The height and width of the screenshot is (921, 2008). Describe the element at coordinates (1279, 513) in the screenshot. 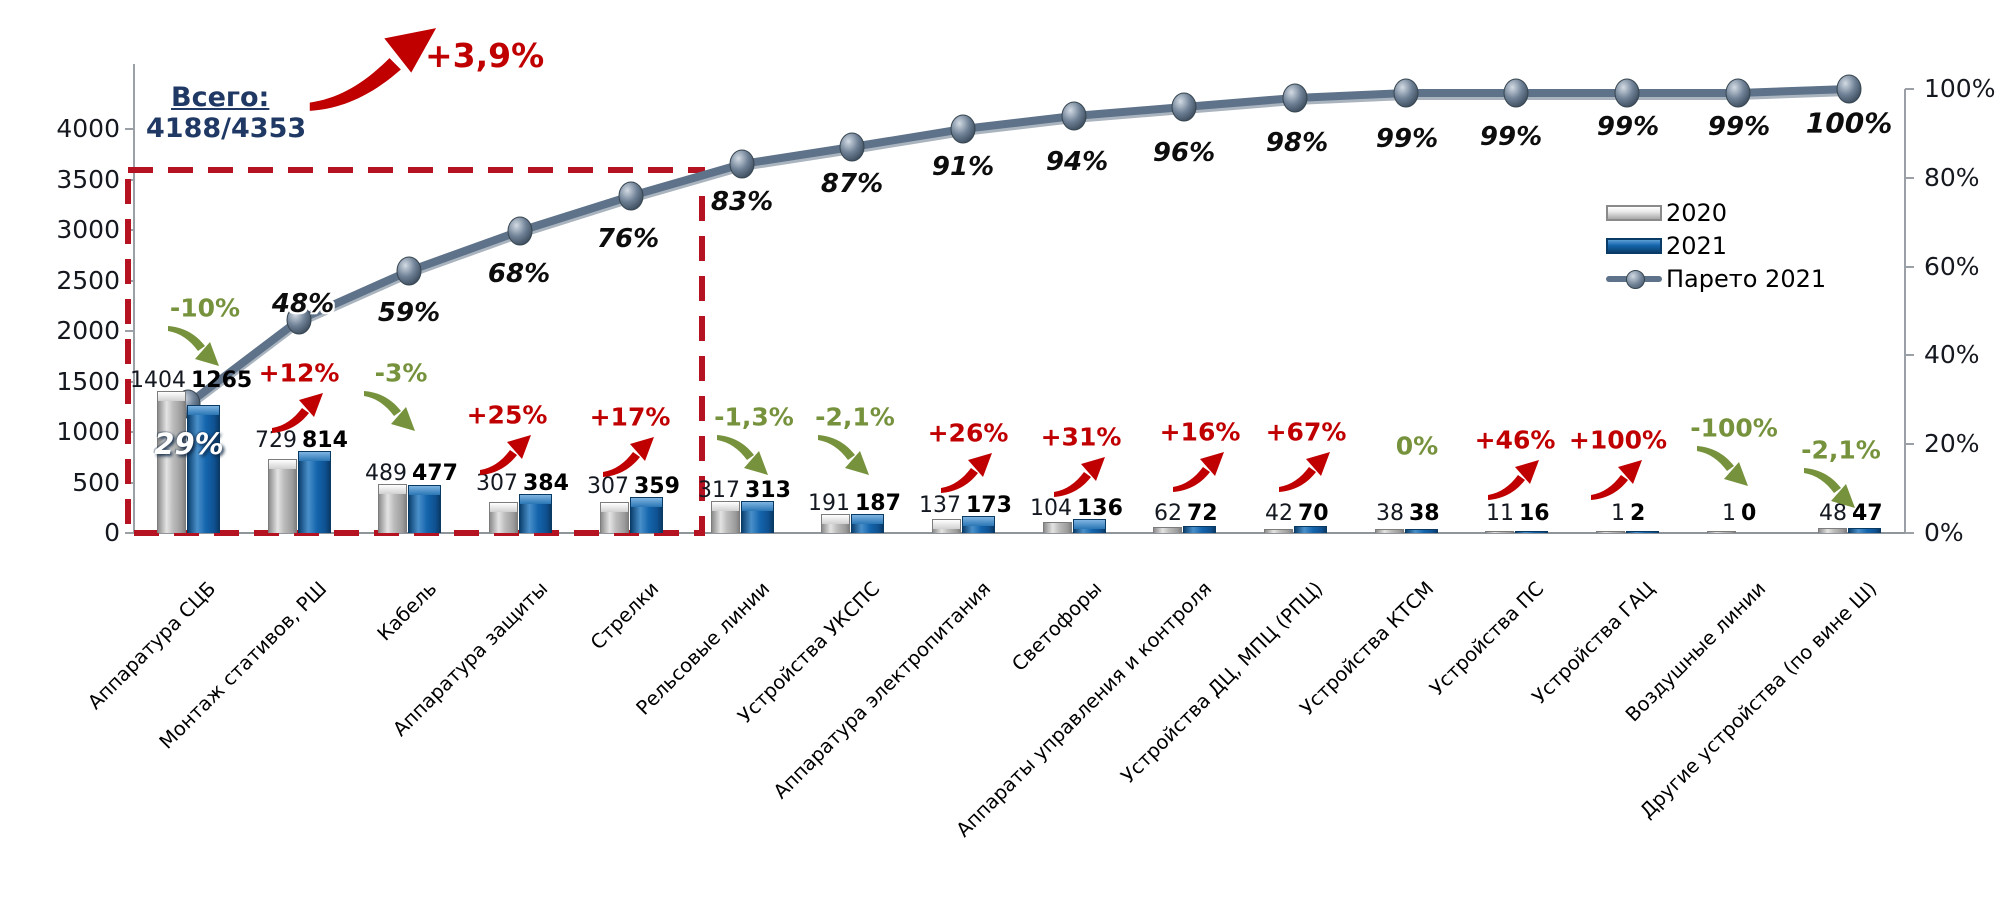

I see `value-label-2020: 42` at that location.